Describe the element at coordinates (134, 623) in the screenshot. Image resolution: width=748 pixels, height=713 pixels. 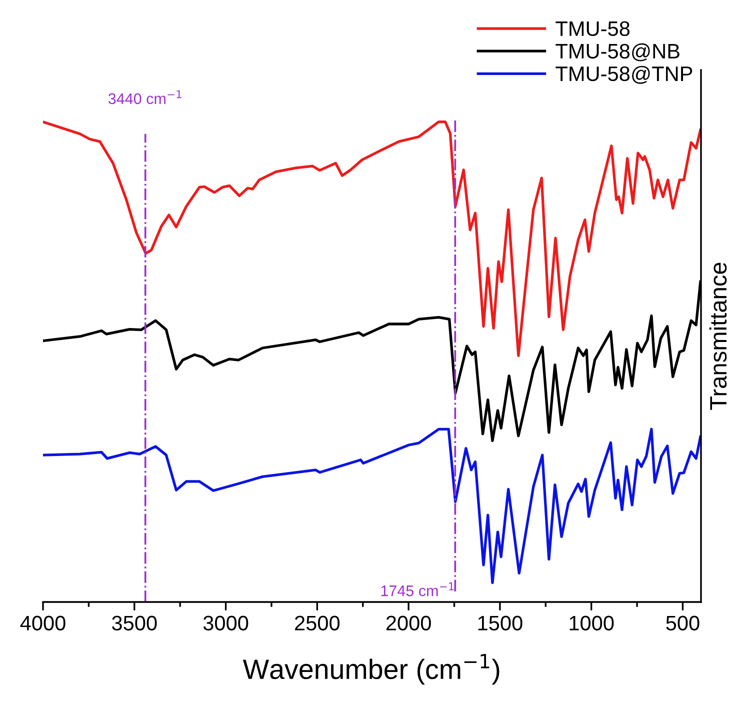
I see `x-tick-label: 3500` at that location.